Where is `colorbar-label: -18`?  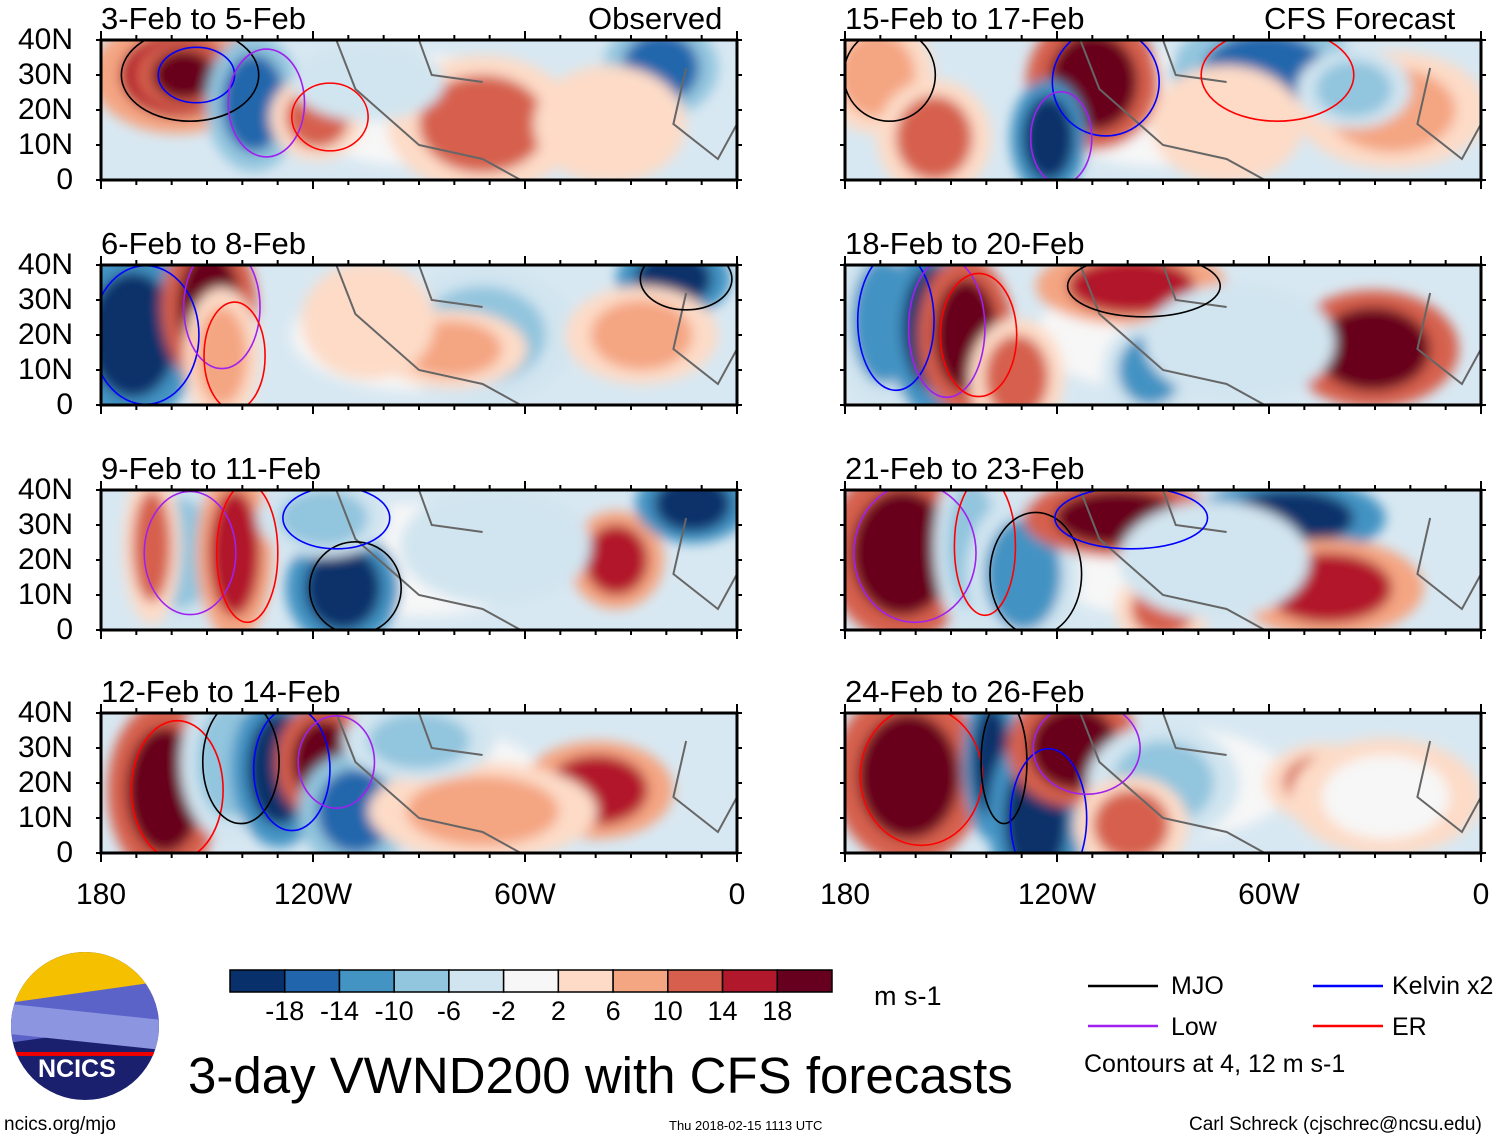
colorbar-label: -18 is located at coordinates (285, 1011).